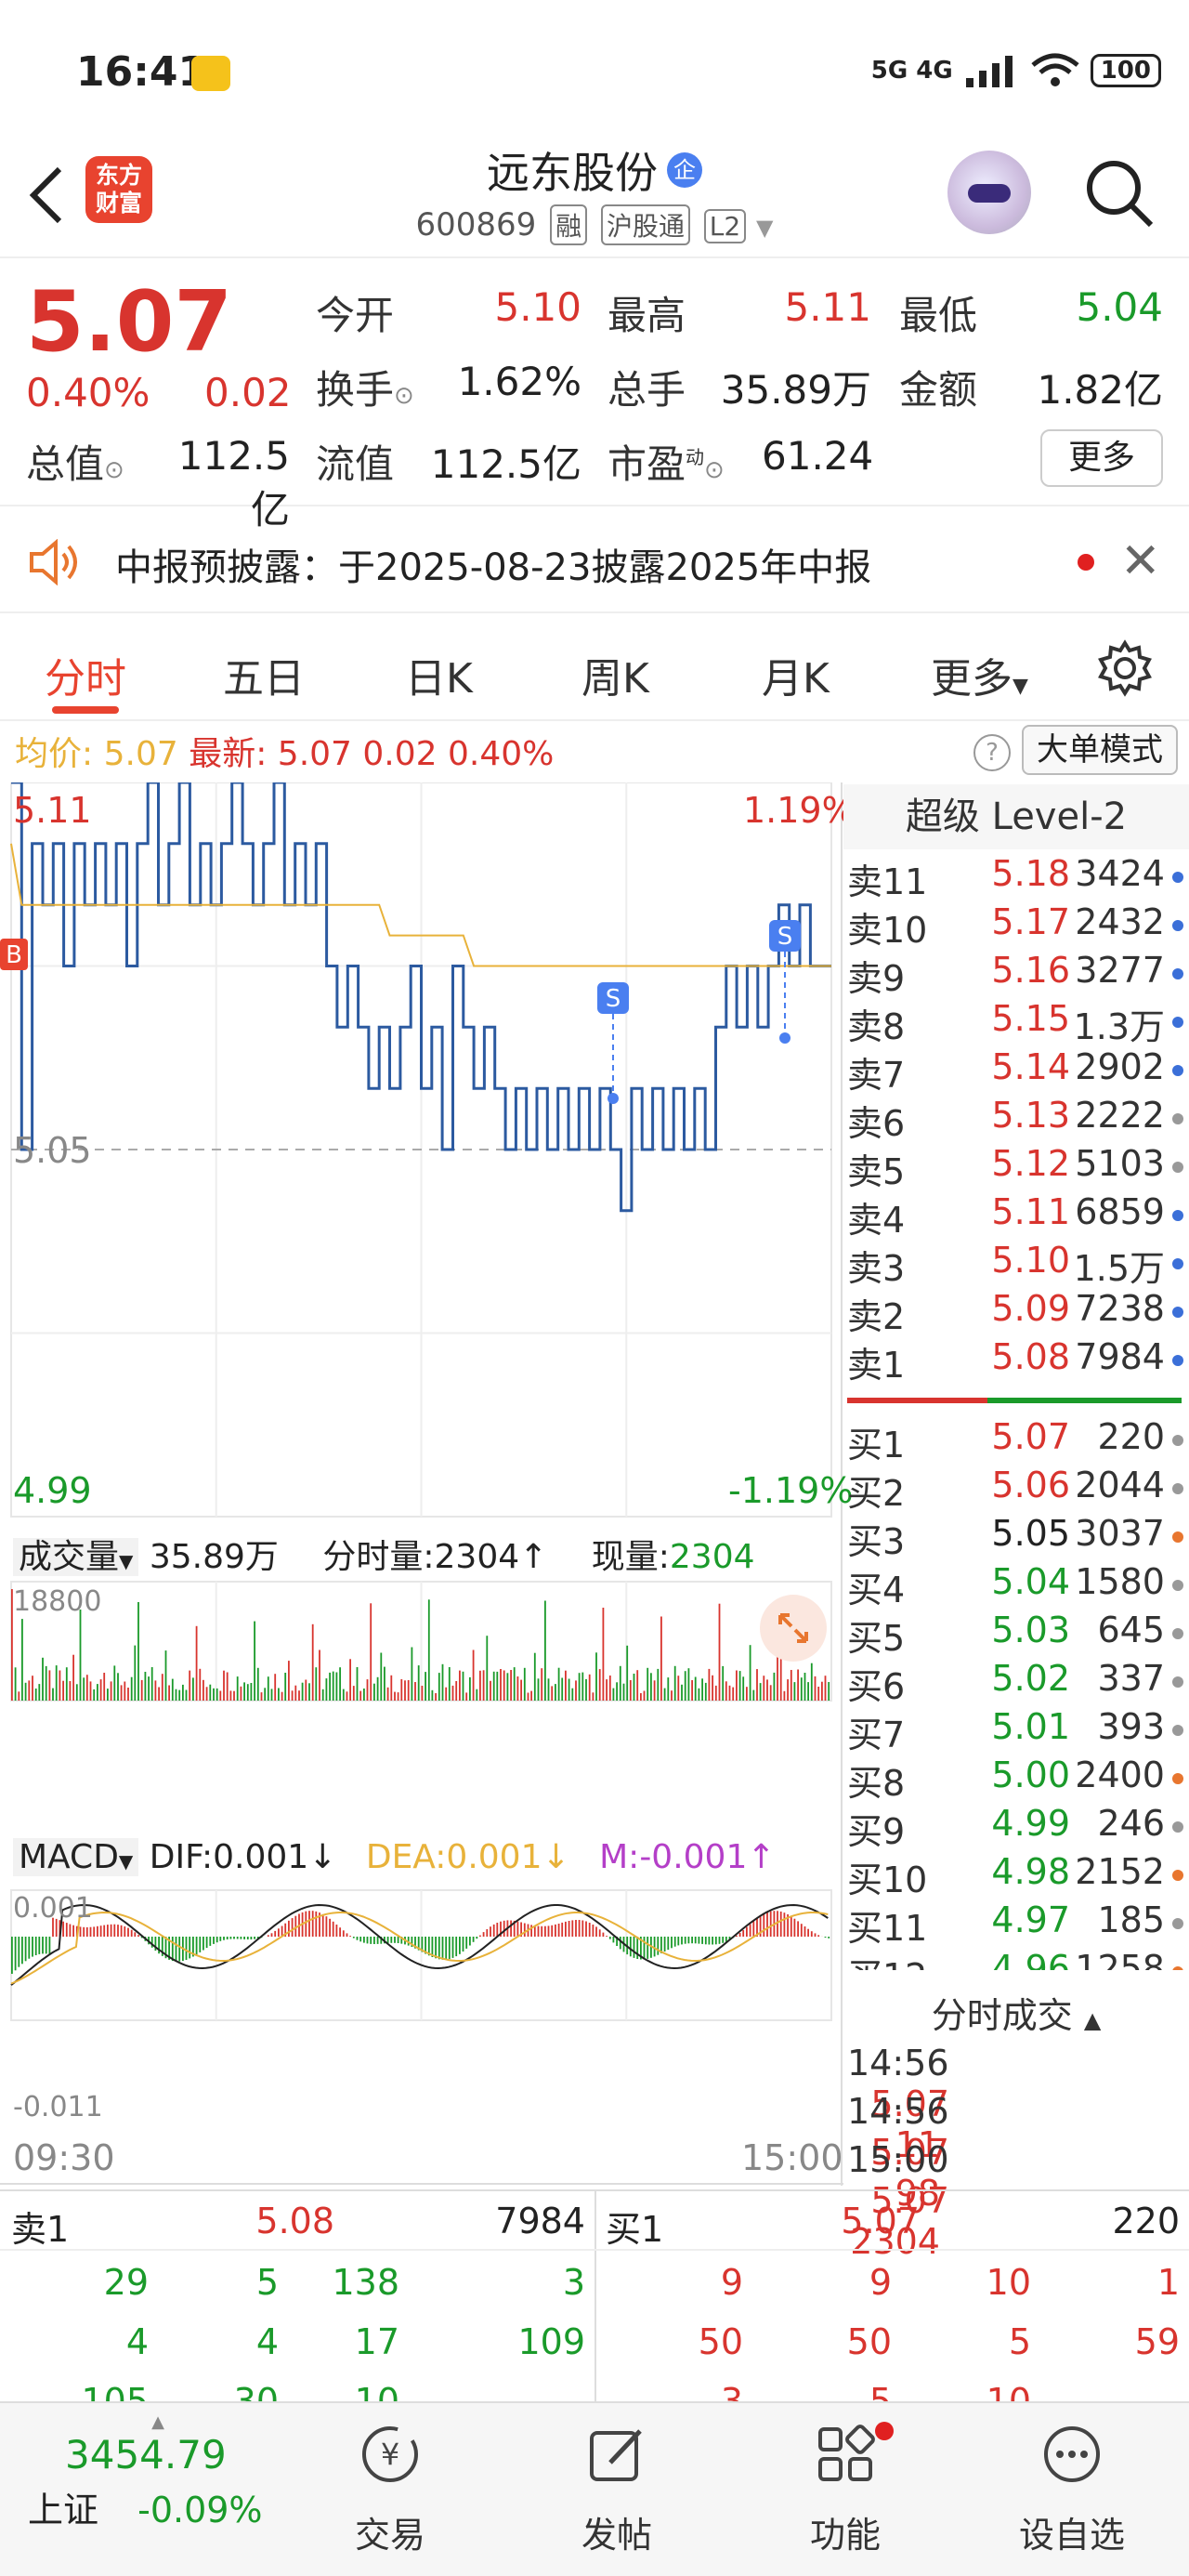  Describe the element at coordinates (685, 170) in the screenshot. I see `enterprise-badge: 企` at that location.